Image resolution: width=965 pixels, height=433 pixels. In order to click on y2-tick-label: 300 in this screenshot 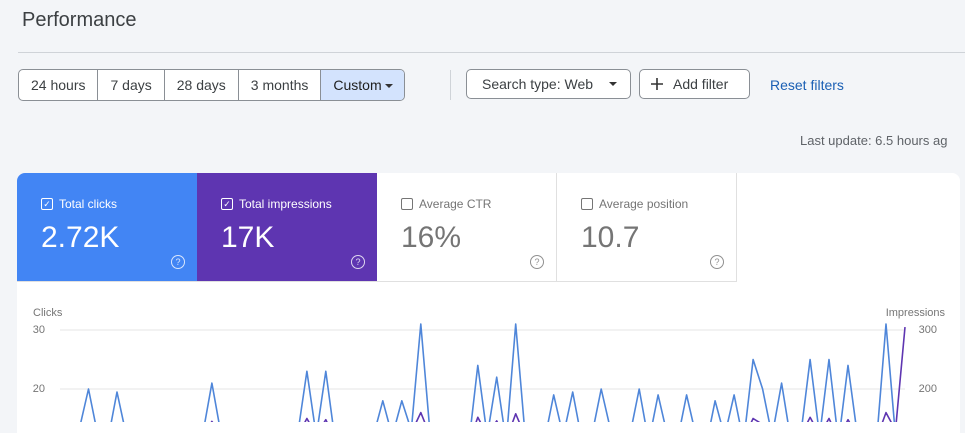, I will do `click(928, 330)`.